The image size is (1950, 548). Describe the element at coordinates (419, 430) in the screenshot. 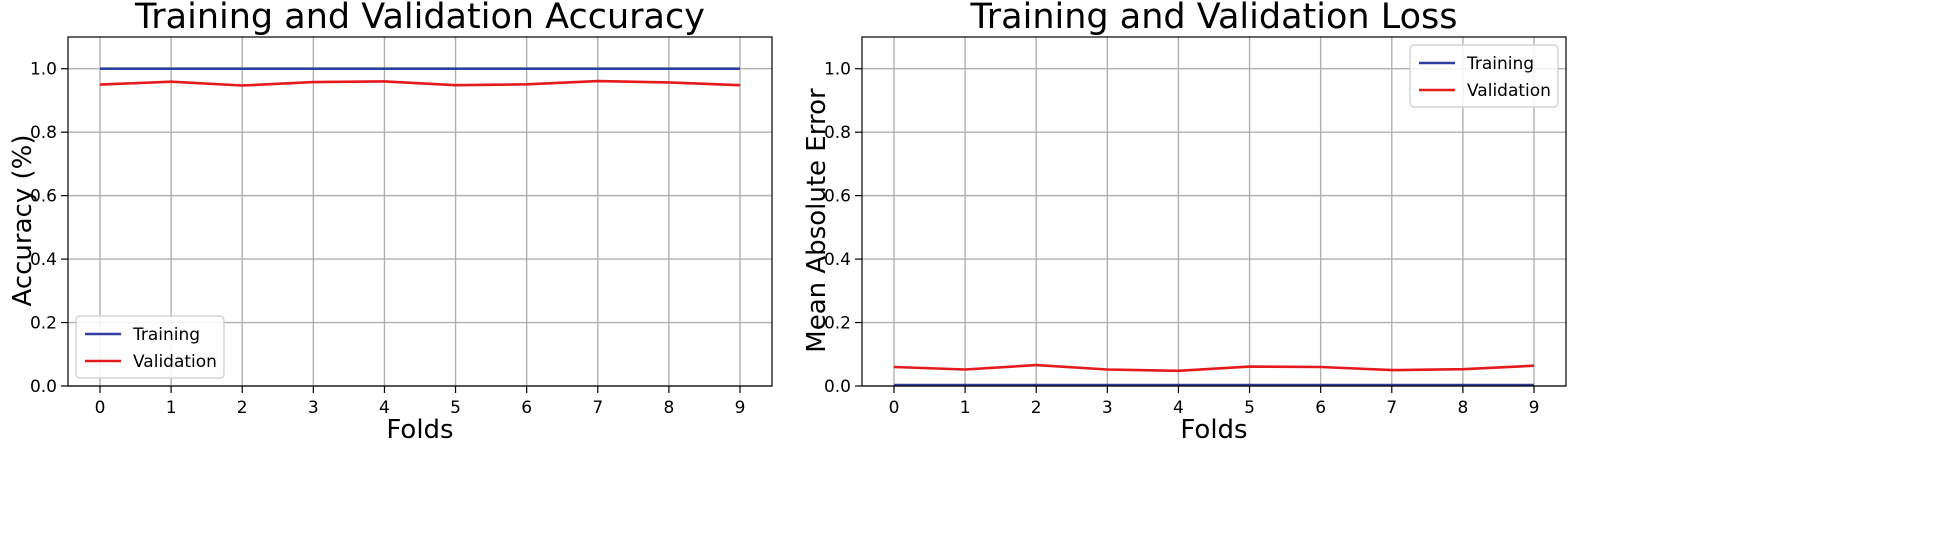

I see `accuracy-x-axis-label: Folds` at that location.